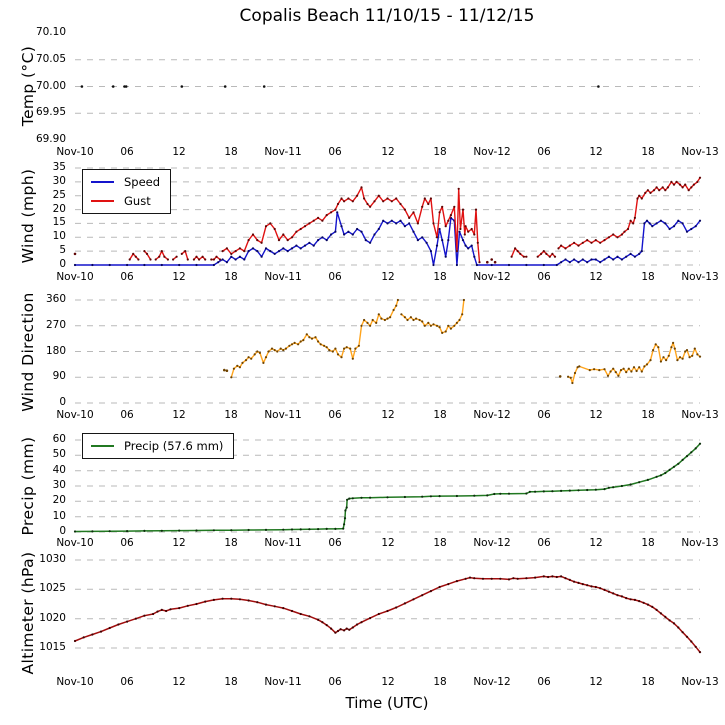 The width and height of the screenshot is (725, 725). Describe the element at coordinates (102, 201) in the screenshot. I see `gust-line-swatch` at that location.